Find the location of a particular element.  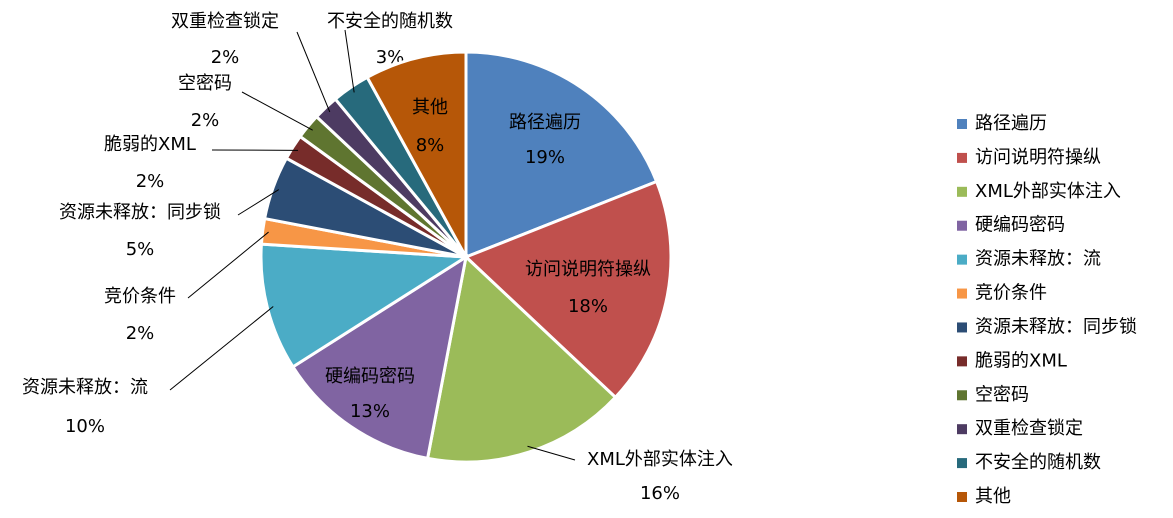

value-label: 16% is located at coordinates (660, 493).